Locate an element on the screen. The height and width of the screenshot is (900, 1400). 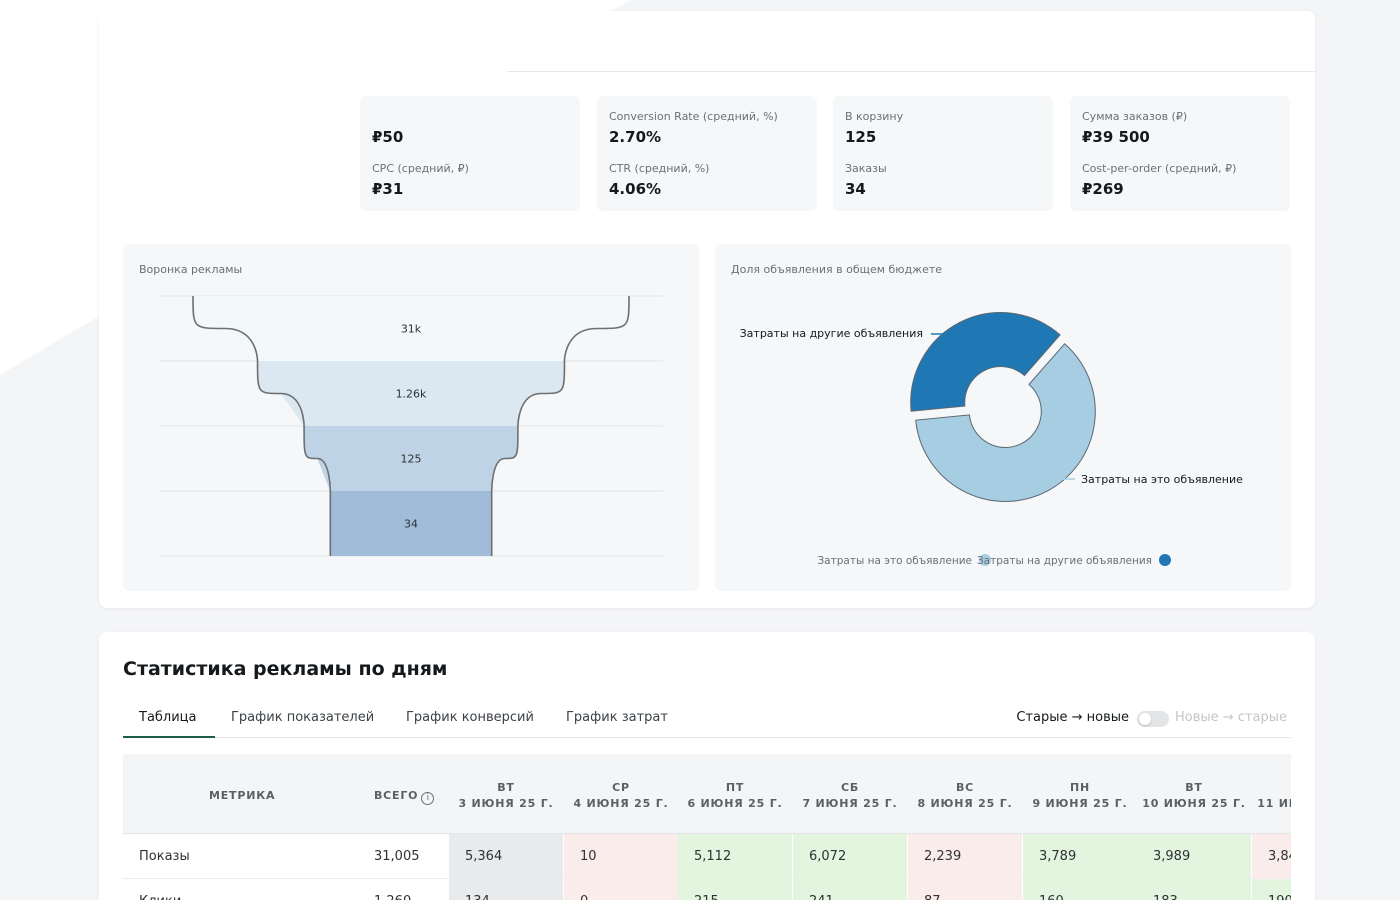
day-value-cell: 183 is located at coordinates (1194, 889).